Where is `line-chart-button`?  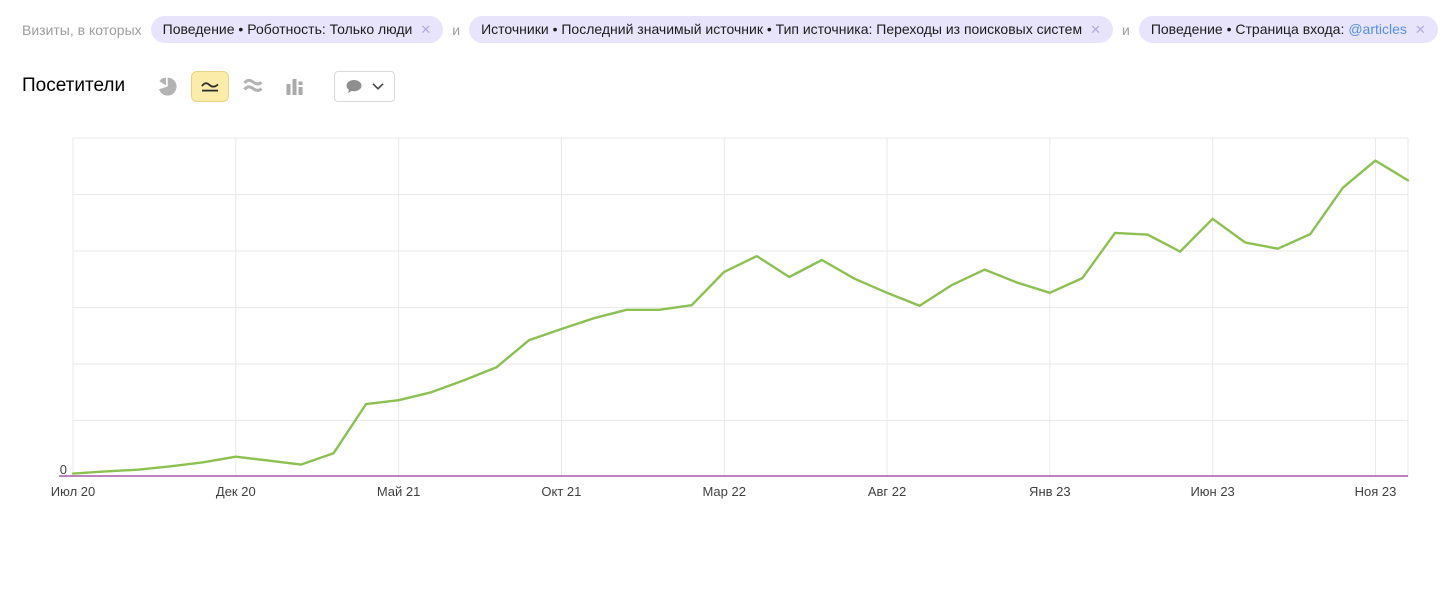 line-chart-button is located at coordinates (210, 86).